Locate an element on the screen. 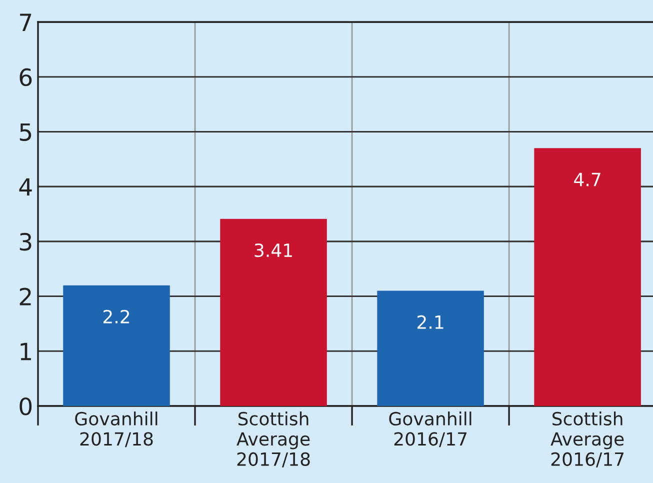 The height and width of the screenshot is (483, 653). x-tick-label: Scottish Average 2016/17 is located at coordinates (587, 440).